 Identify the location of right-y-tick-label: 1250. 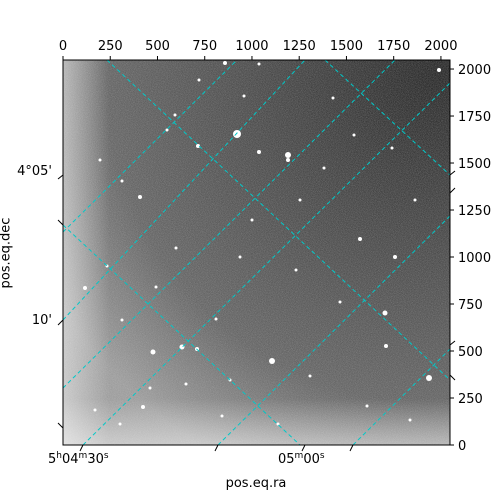
(474, 211).